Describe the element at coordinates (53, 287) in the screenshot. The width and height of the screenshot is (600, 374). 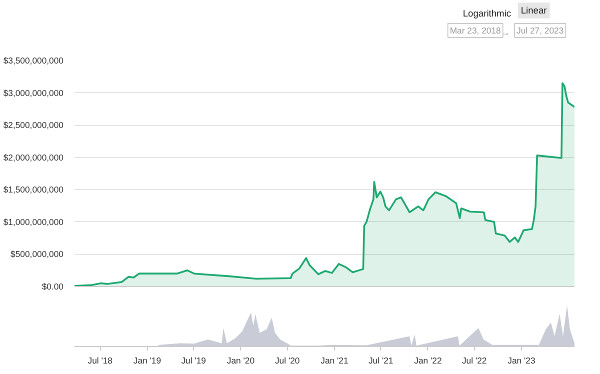
I see `y-tick-label: $0.00` at that location.